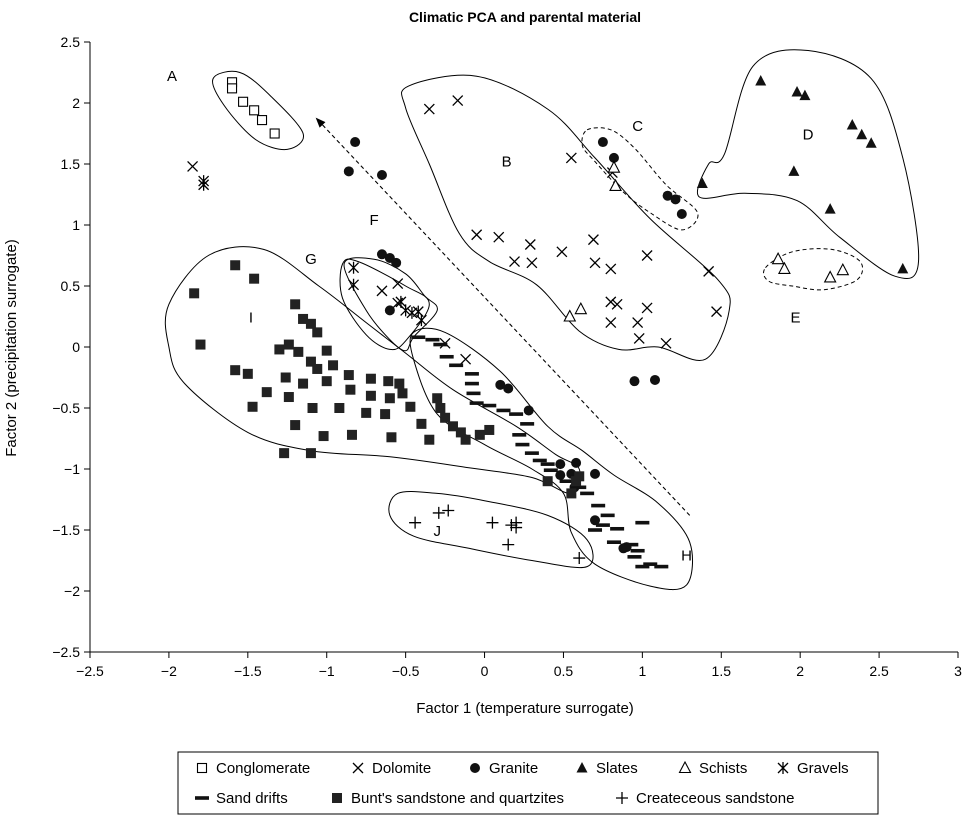  I want to click on legend-label: Schists, so click(723, 768).